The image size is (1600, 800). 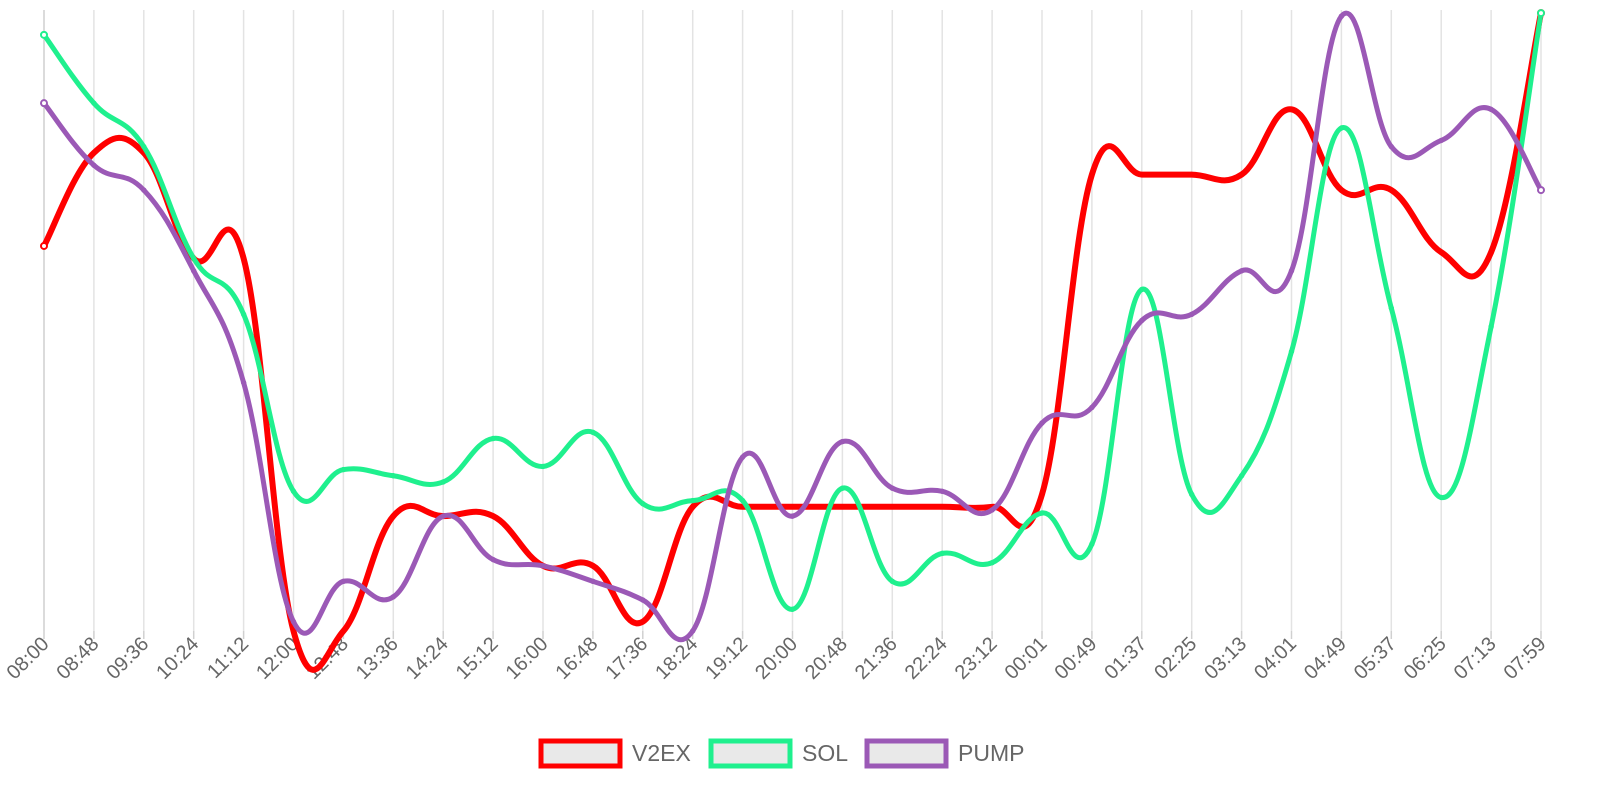 I want to click on legend: V2EX SOL PUMP, so click(x=781, y=753).